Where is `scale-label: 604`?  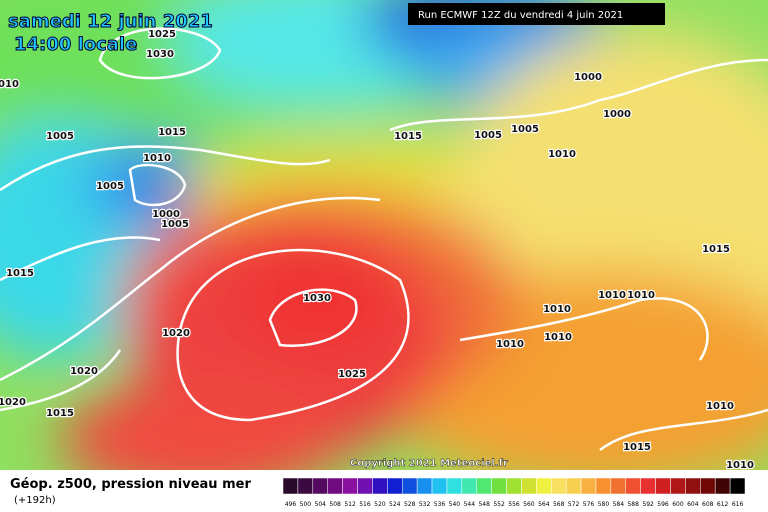
scale-label: 604 is located at coordinates (693, 504).